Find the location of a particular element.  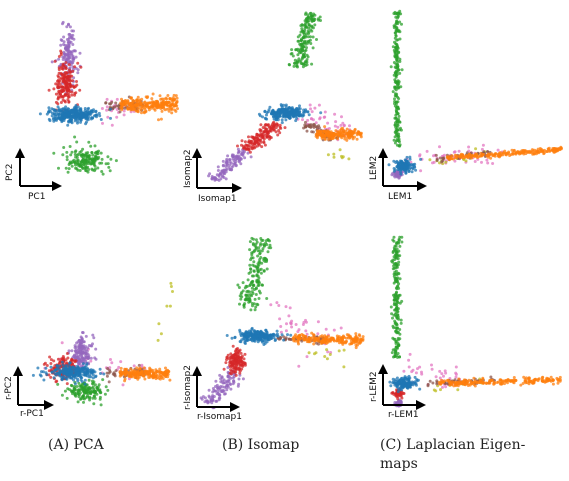

scatter-points-r-isomap is located at coordinates (282, 323).